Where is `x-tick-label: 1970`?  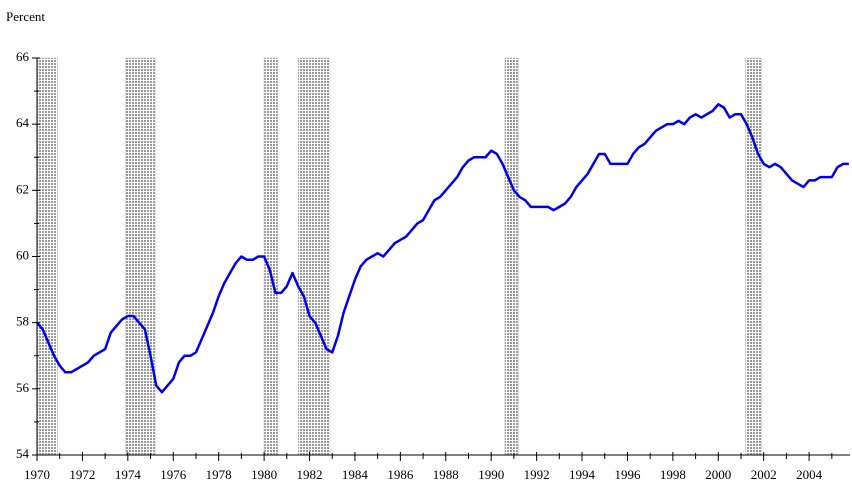
x-tick-label: 1970 is located at coordinates (37, 474).